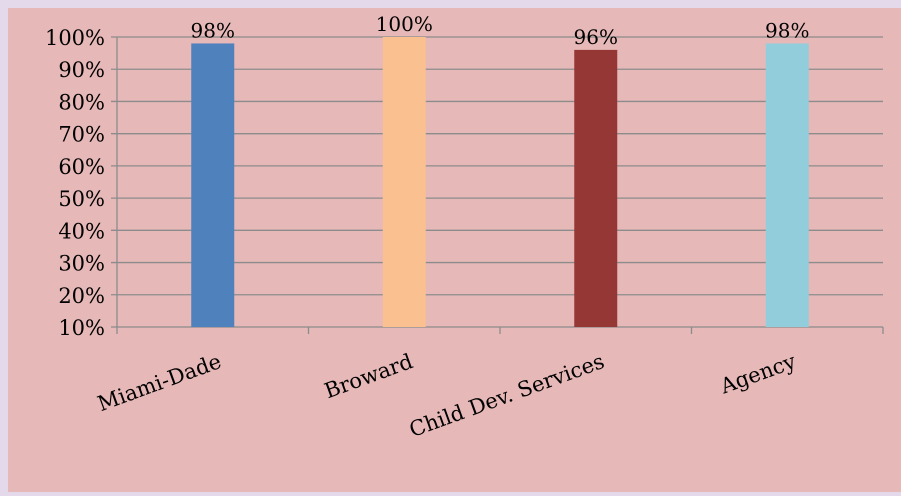  I want to click on y-tick-label: 10%, so click(81, 328).